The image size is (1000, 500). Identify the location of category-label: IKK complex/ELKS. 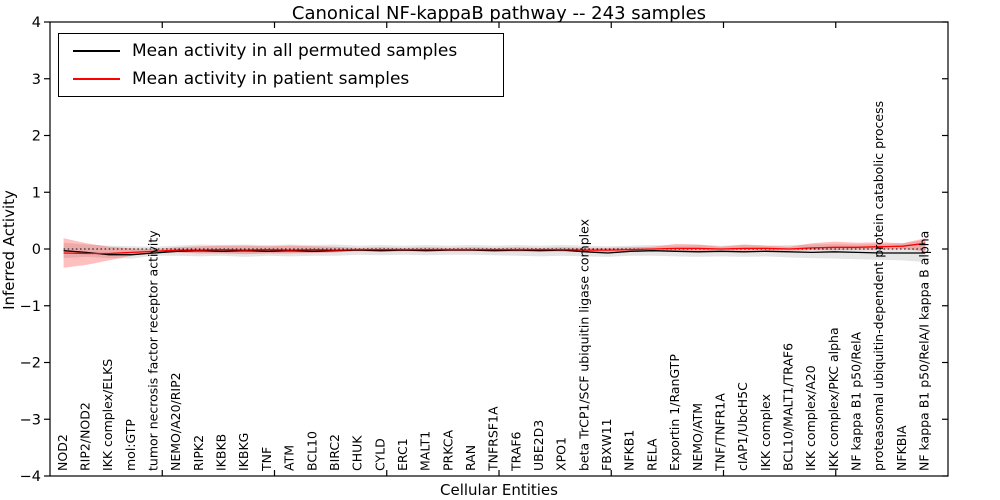
(107, 415).